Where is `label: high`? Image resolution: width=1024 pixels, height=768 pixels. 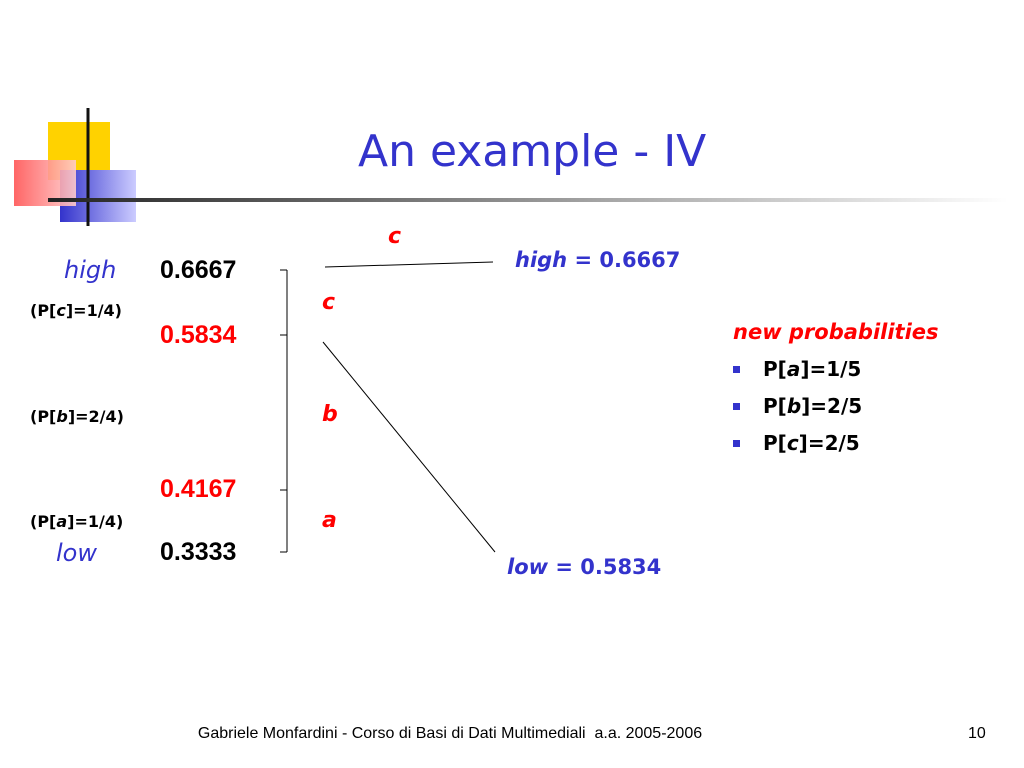 label: high is located at coordinates (541, 260).